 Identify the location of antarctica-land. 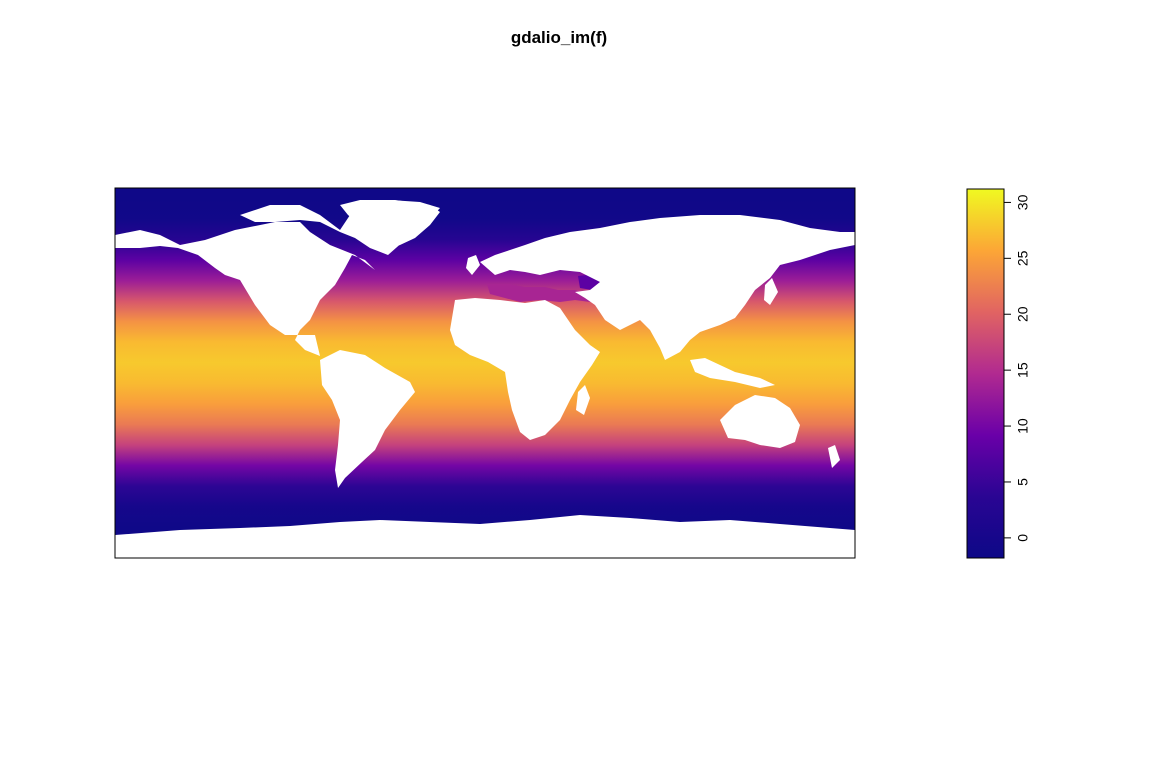
(485, 536).